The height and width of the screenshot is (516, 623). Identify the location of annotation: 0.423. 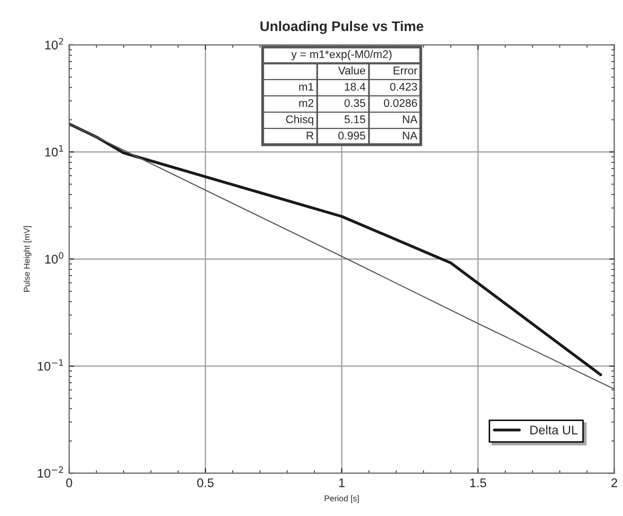
(403, 86).